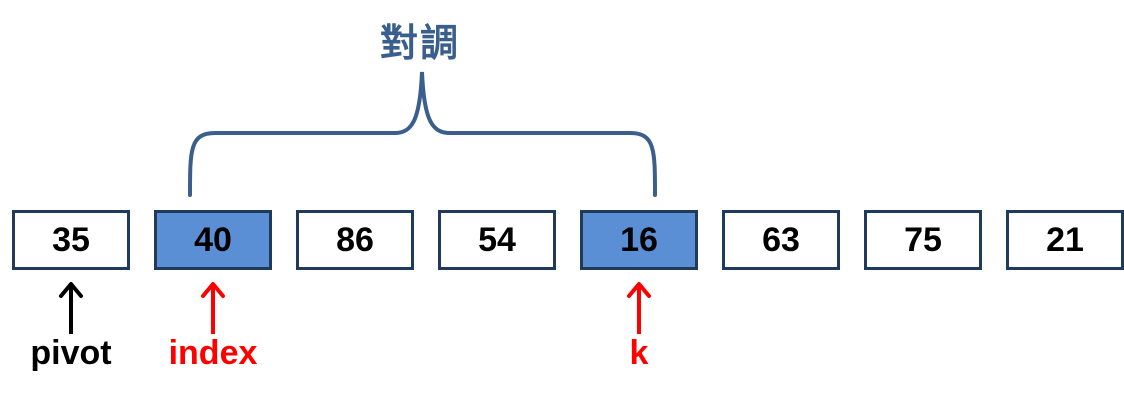 The image size is (1124, 407). I want to click on array-cell-4: 16, so click(639, 240).